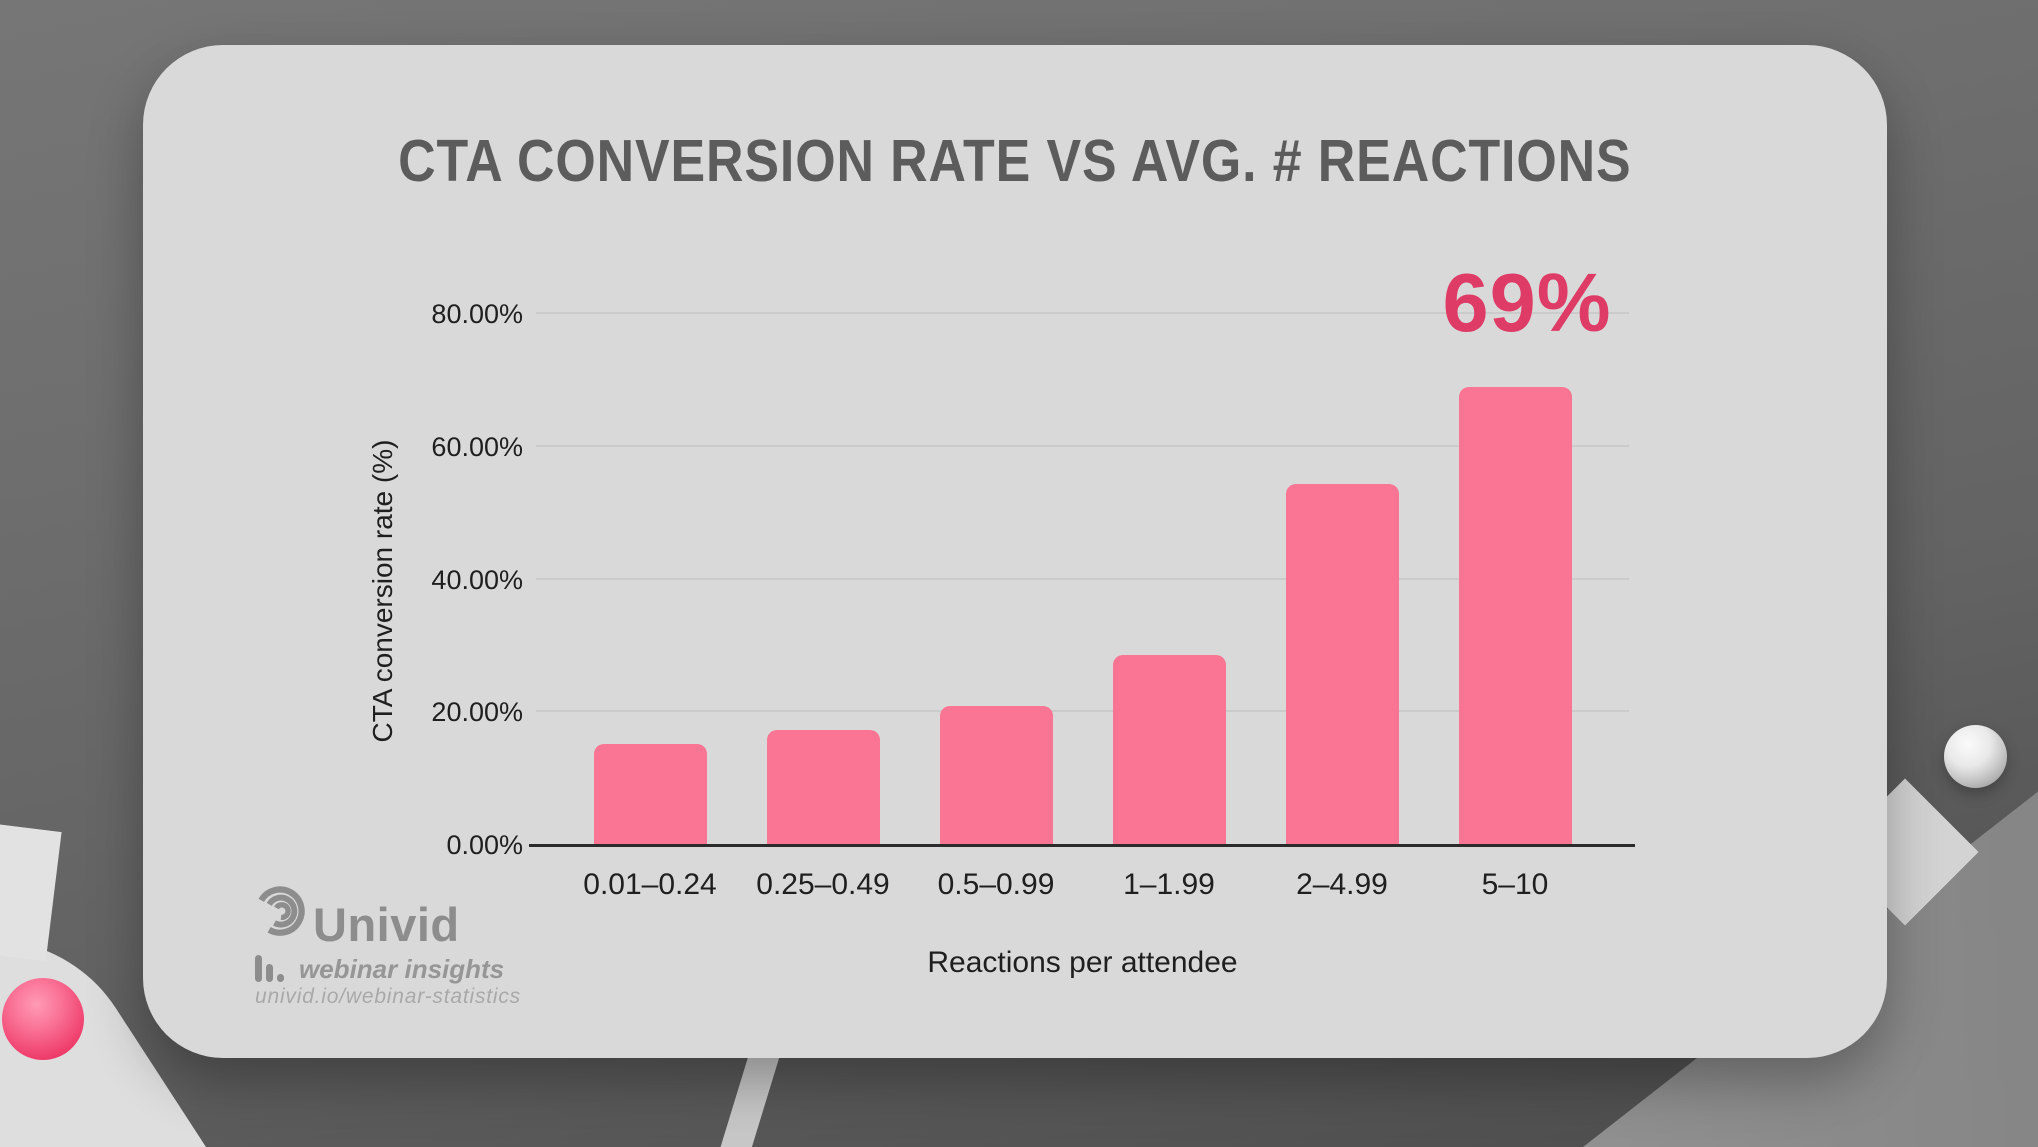 The height and width of the screenshot is (1147, 2038). I want to click on bar-chart-icon, so click(269, 968).